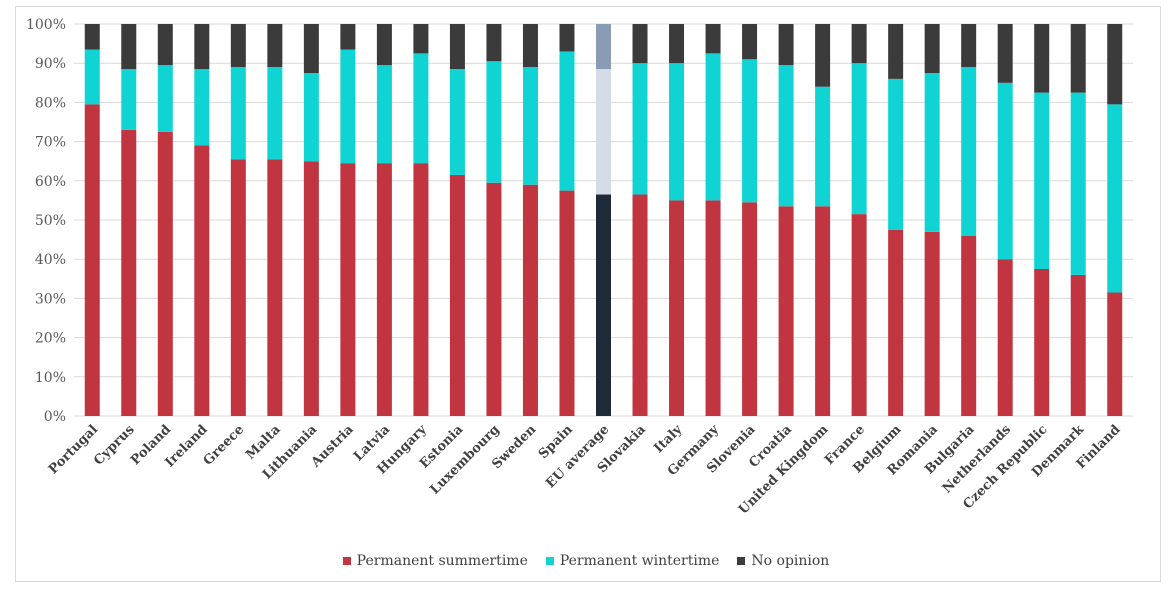 This screenshot has height=594, width=1172. Describe the element at coordinates (114, 445) in the screenshot. I see `x-tick-label: Cyprus` at that location.